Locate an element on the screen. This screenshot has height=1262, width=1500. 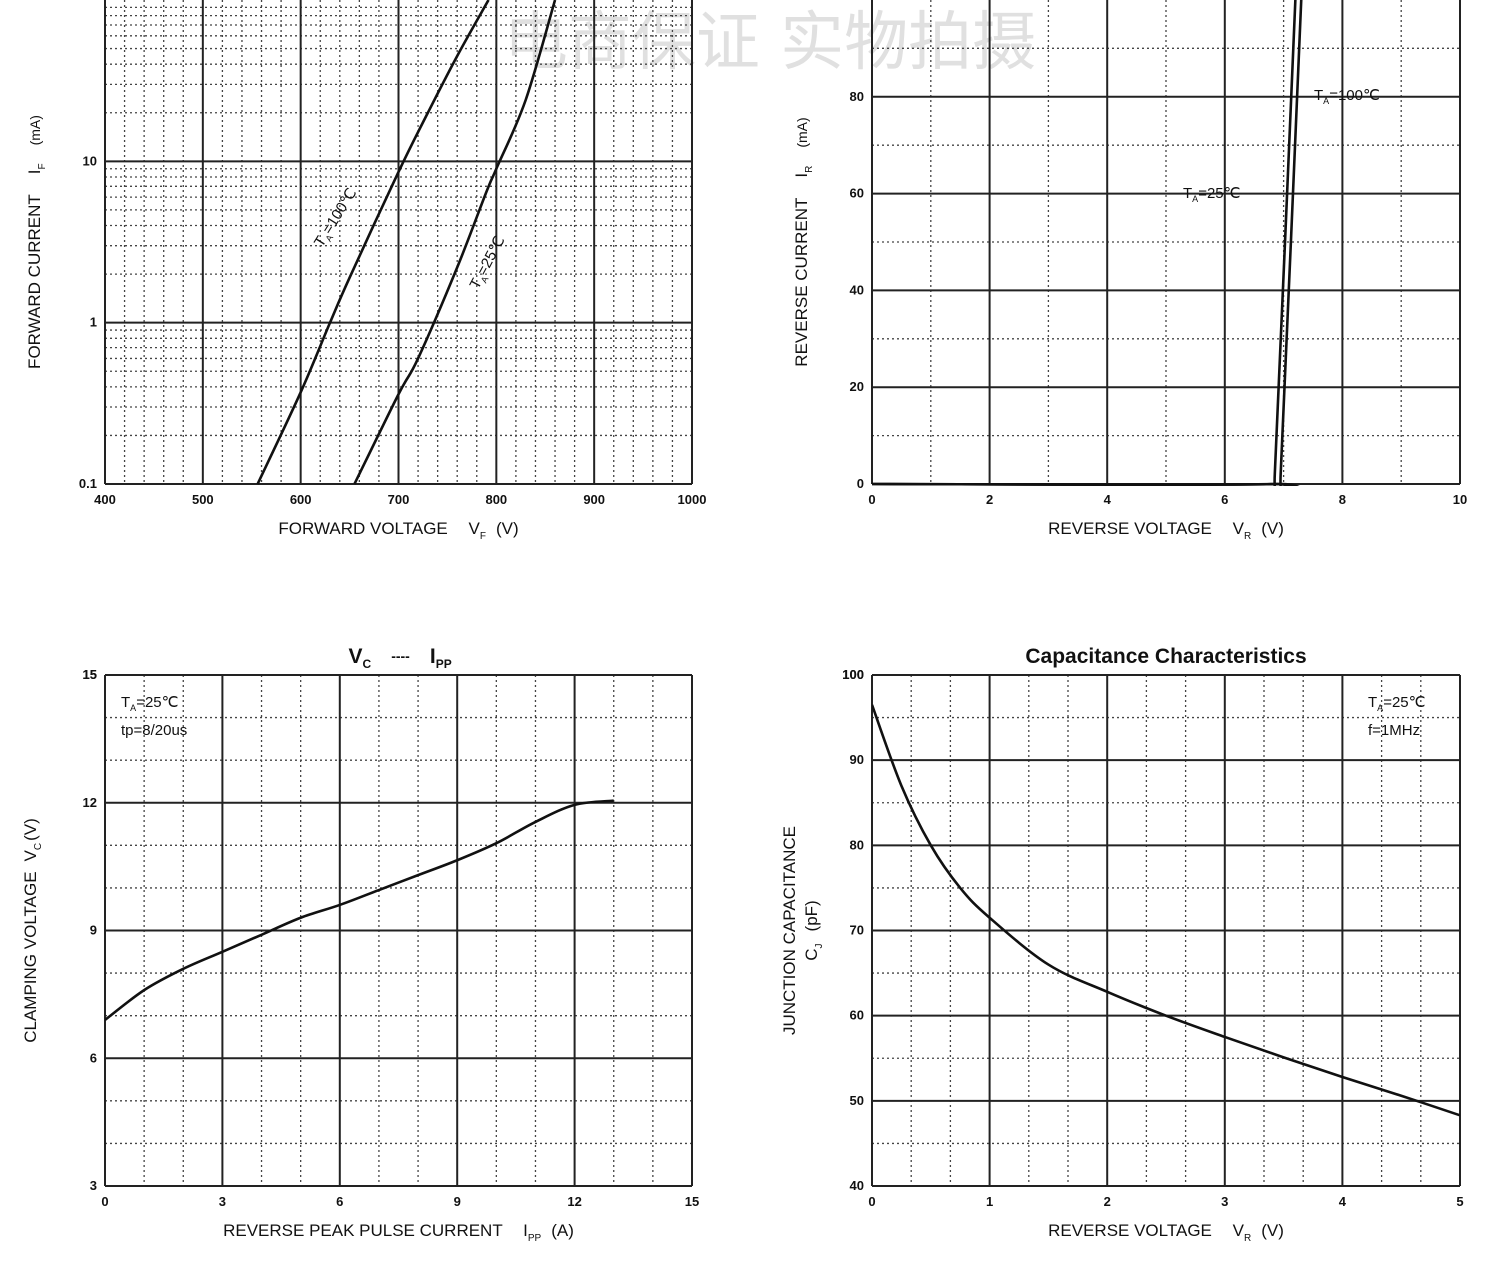
y-axis-title: CLAMPING VOLTAGE is located at coordinates (30, 956).